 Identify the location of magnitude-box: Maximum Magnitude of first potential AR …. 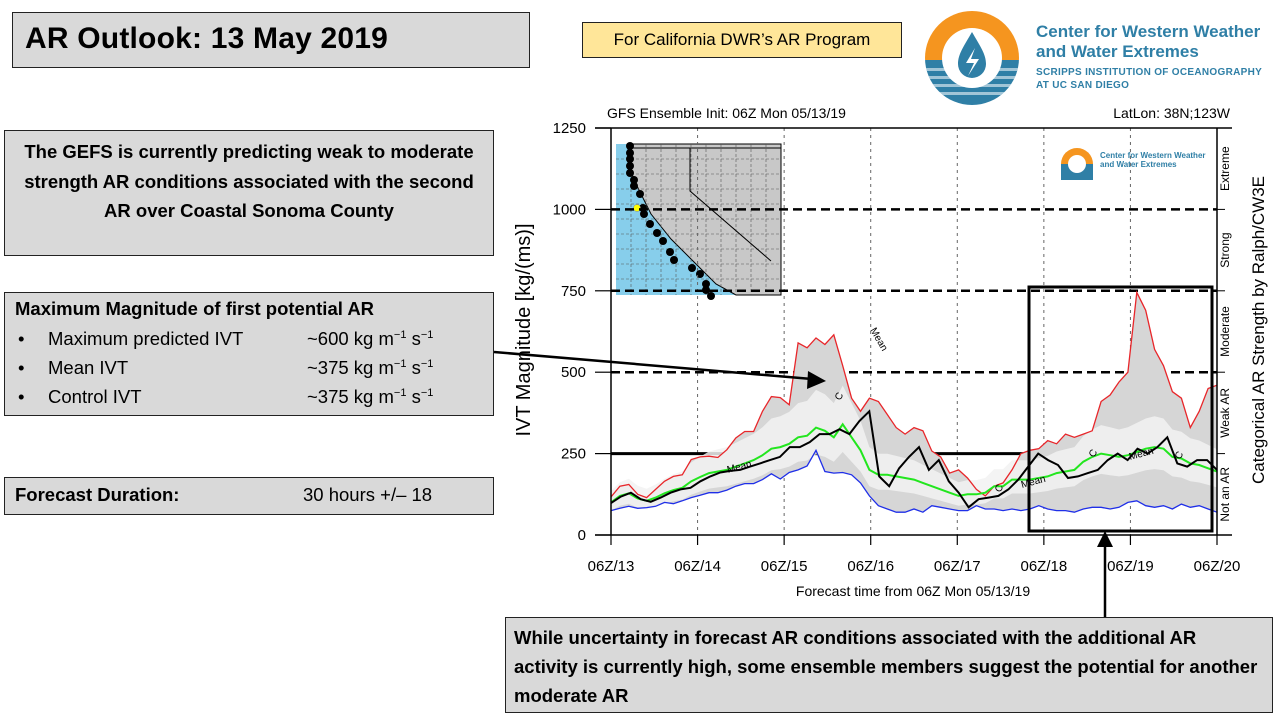
(249, 354).